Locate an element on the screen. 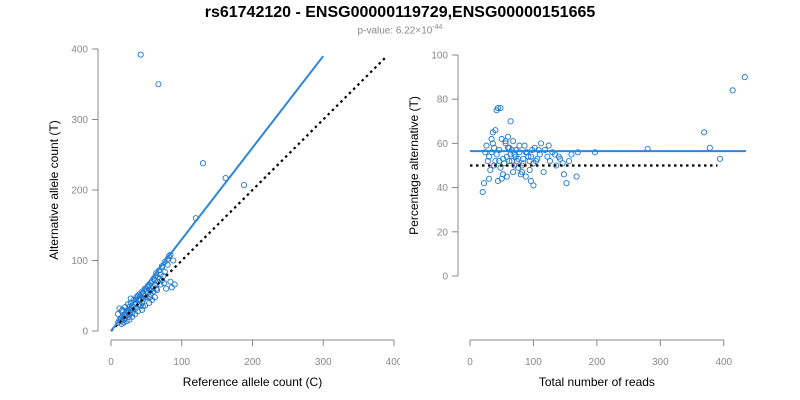  p-value-exponent: -44 is located at coordinates (437, 27).